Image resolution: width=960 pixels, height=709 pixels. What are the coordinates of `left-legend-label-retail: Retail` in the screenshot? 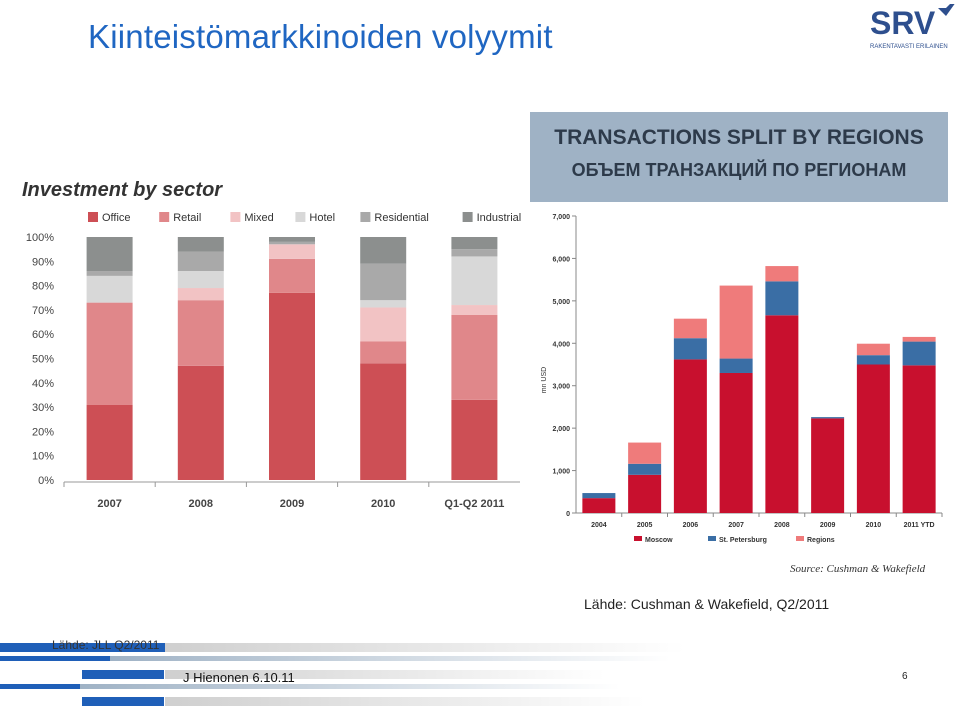 It's located at (187, 218).